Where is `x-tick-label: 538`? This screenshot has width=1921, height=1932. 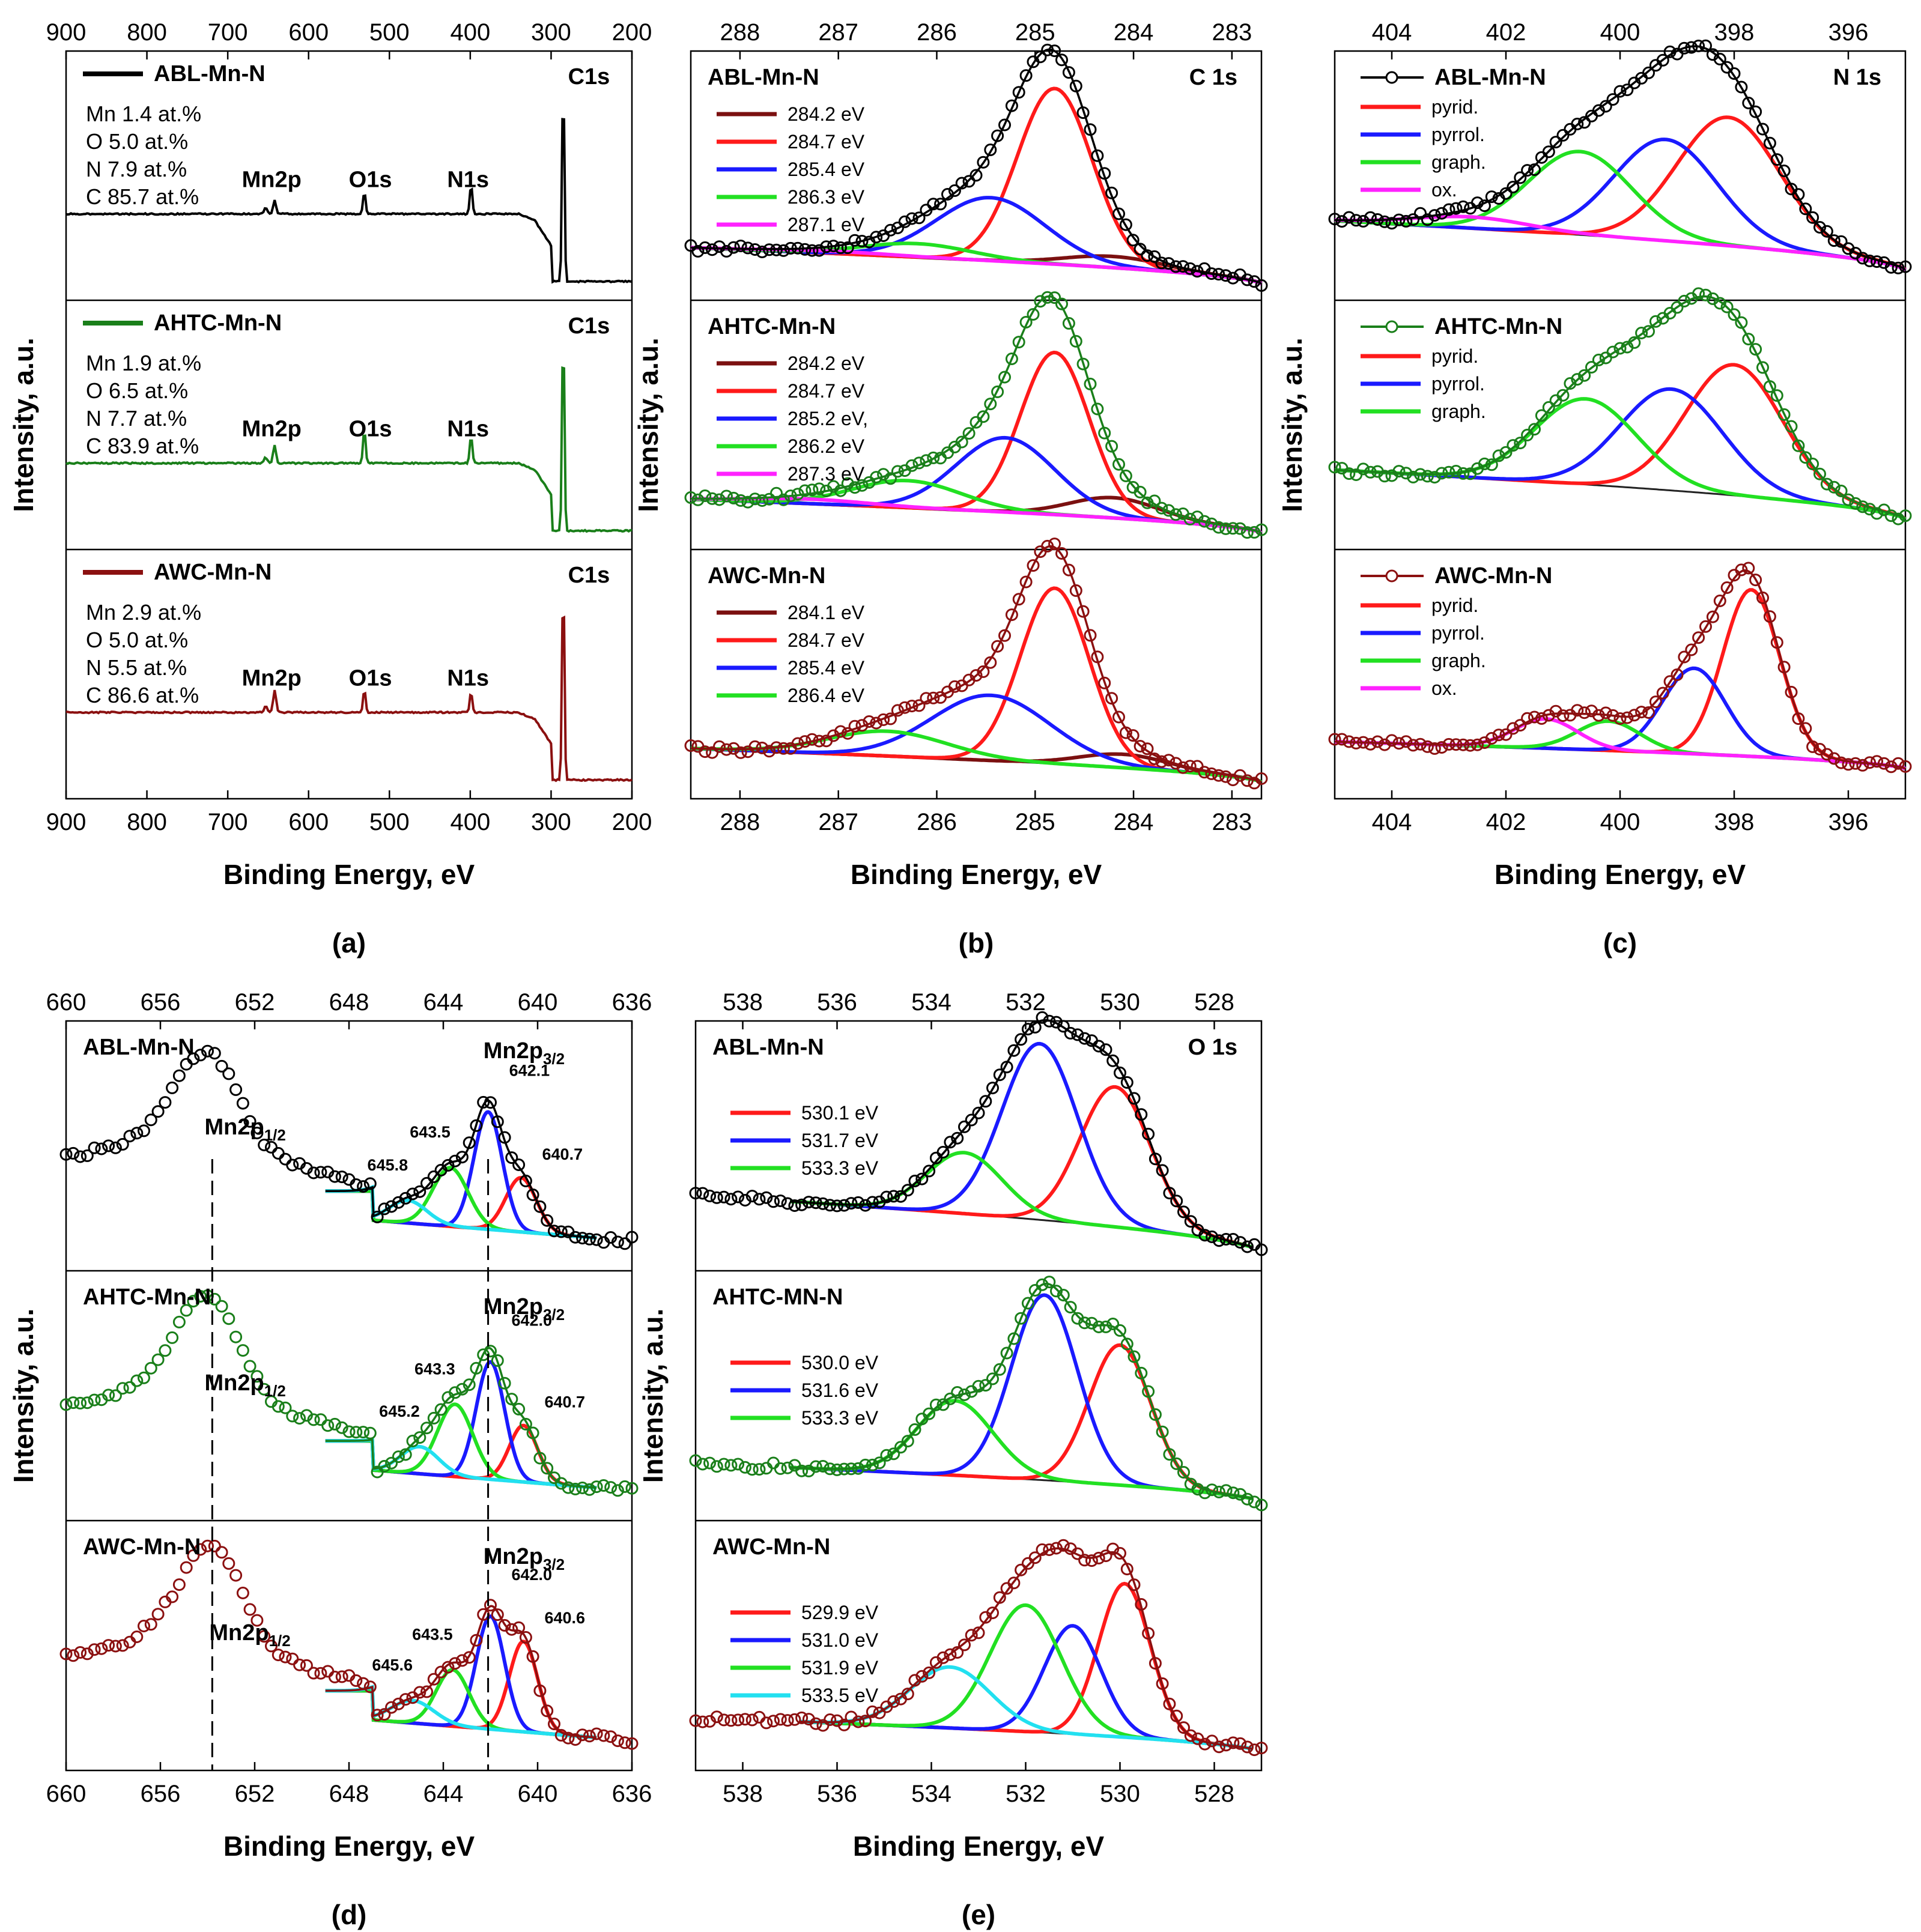 x-tick-label: 538 is located at coordinates (743, 1794).